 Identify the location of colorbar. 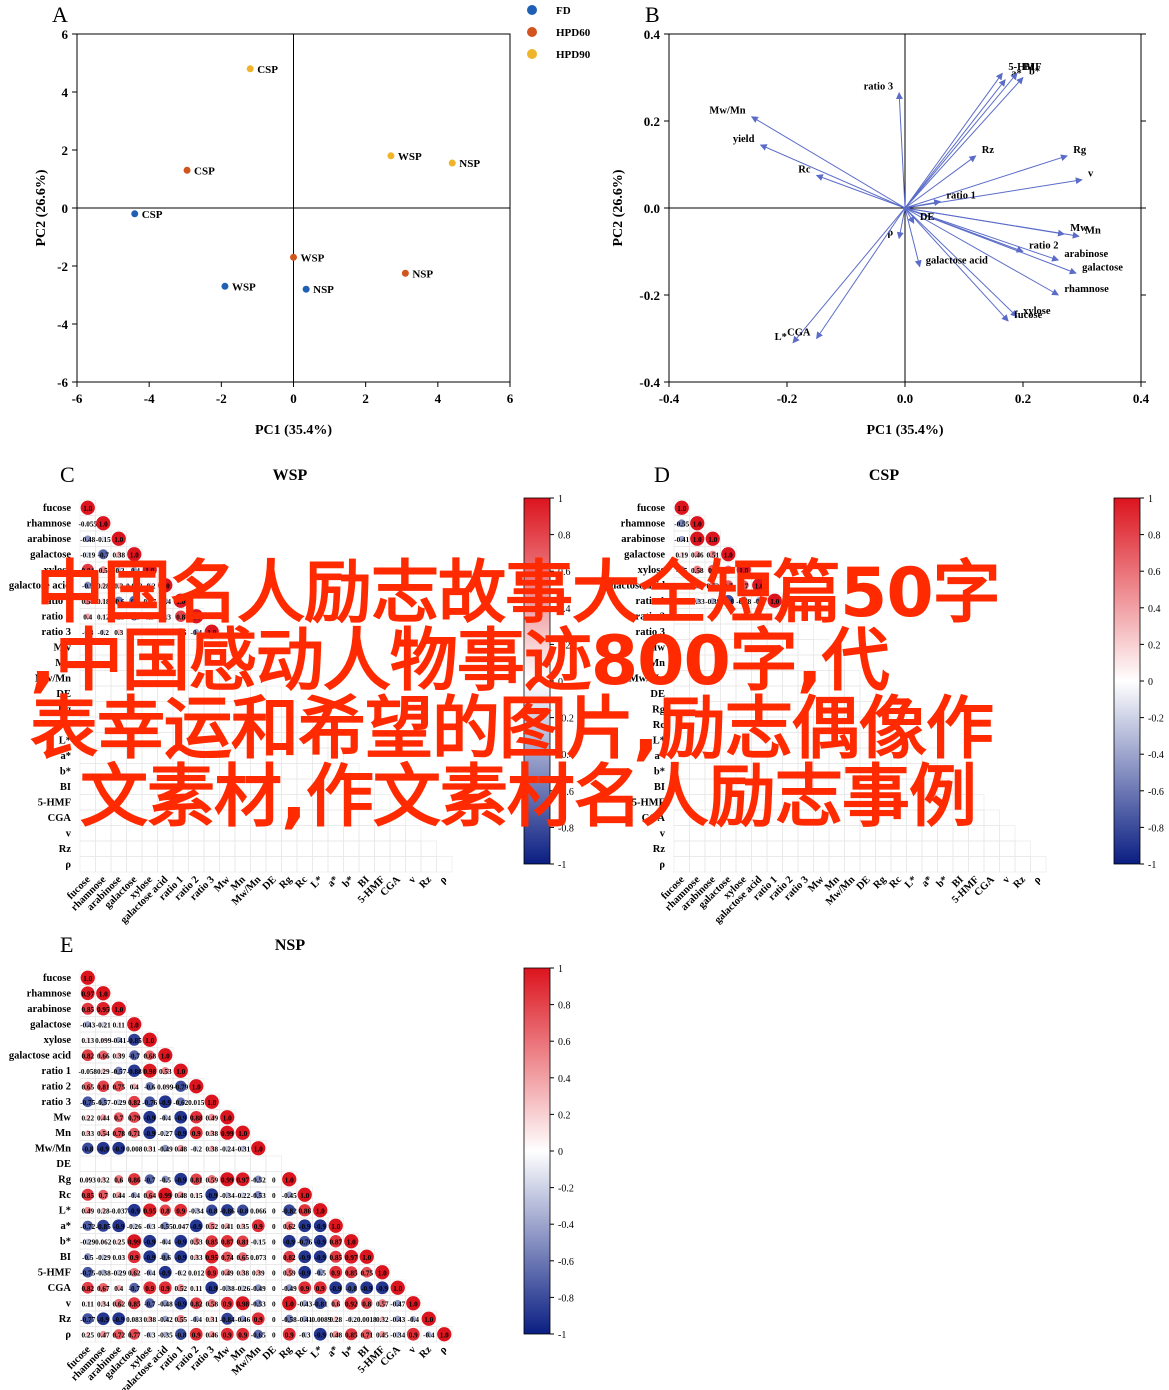
(537, 1151).